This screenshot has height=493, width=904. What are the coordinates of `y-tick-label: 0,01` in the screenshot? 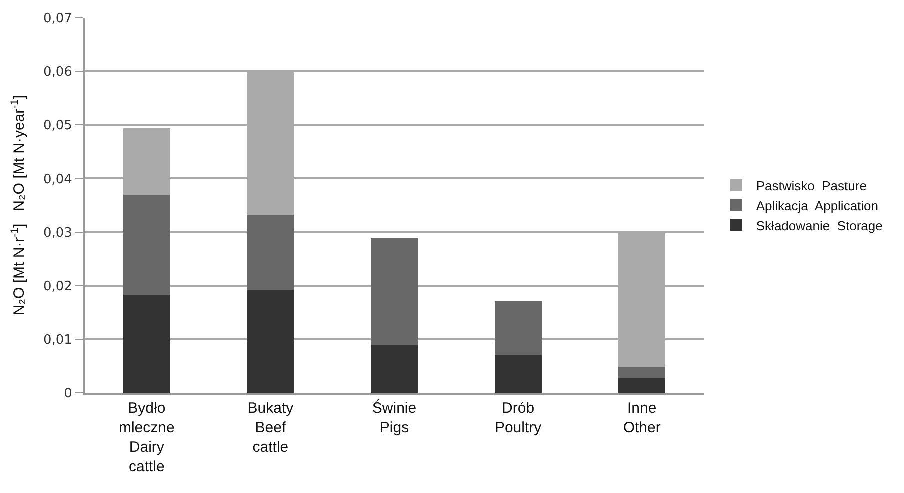 It's located at (57, 340).